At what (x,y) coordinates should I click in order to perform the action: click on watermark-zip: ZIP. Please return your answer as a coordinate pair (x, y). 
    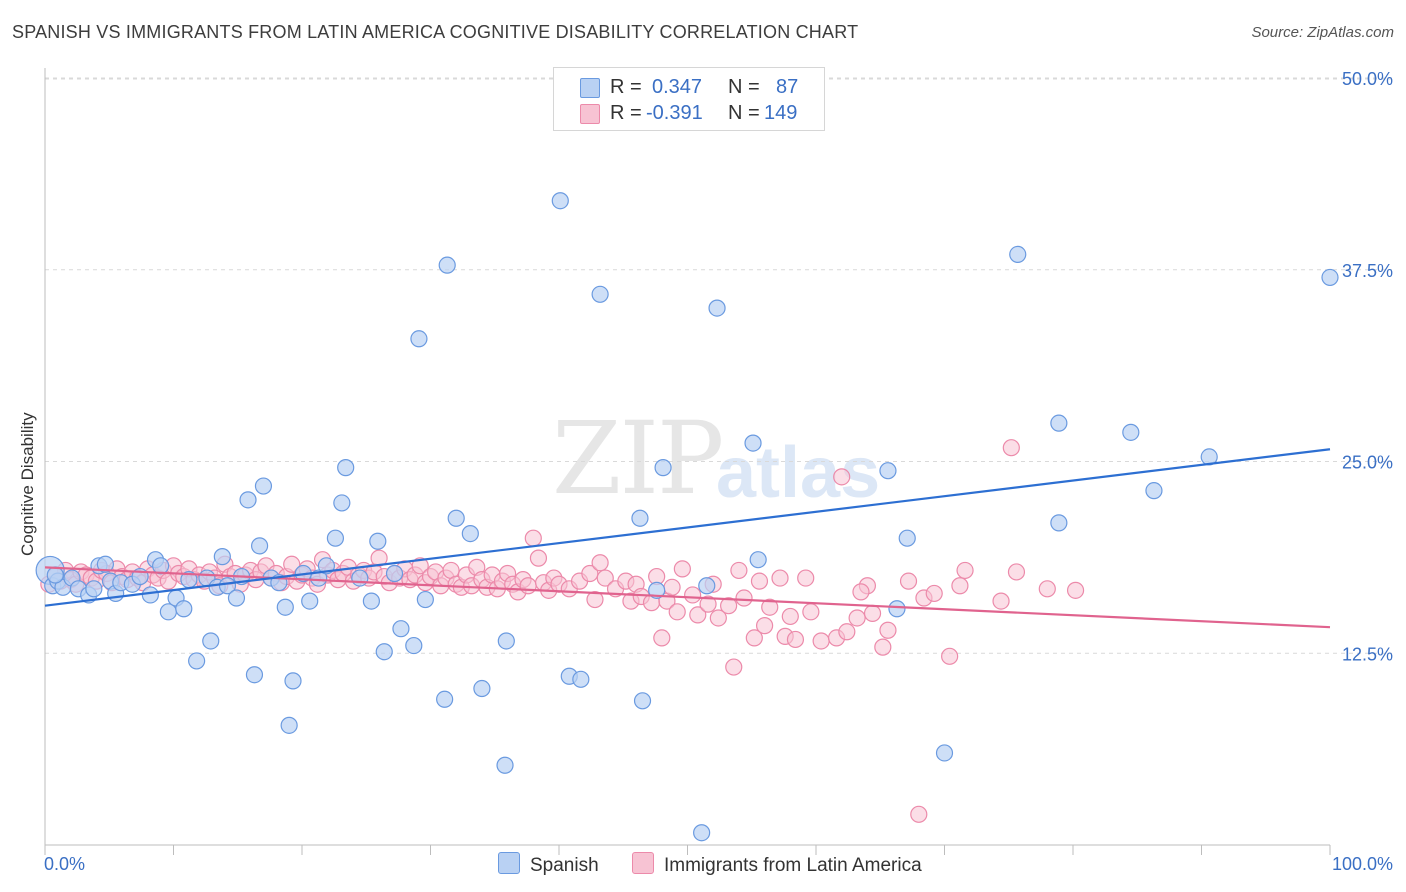
    Looking at the image, I should click on (638, 458).